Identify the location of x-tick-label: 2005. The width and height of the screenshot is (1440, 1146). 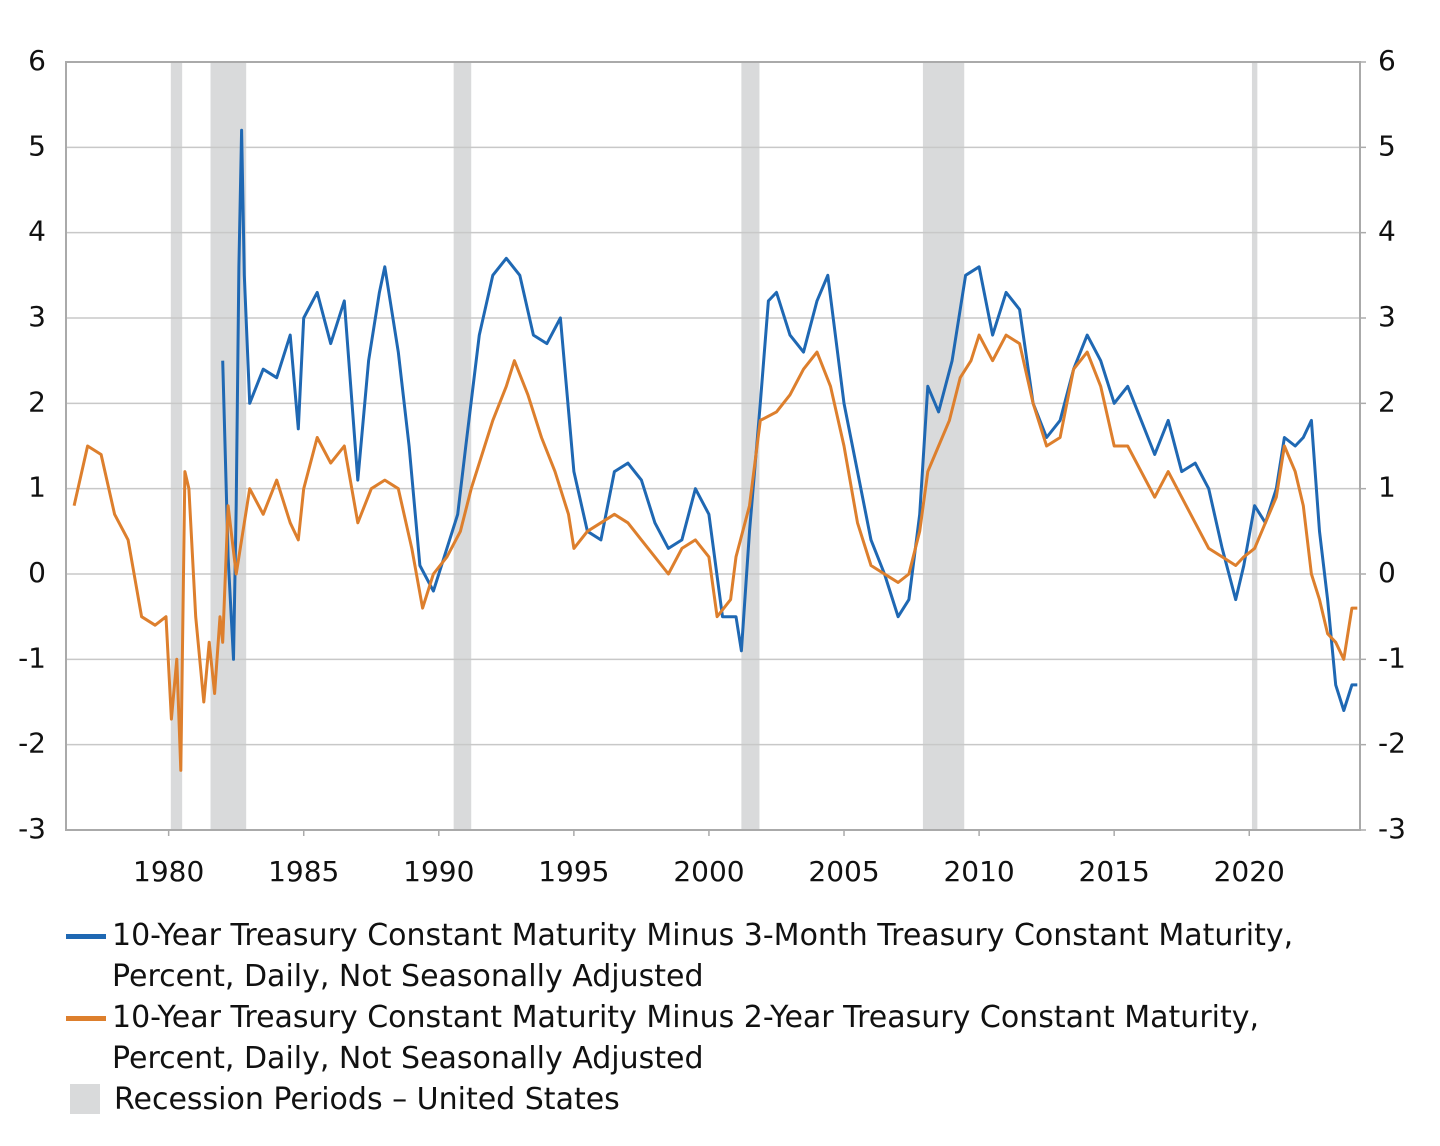
(843, 871).